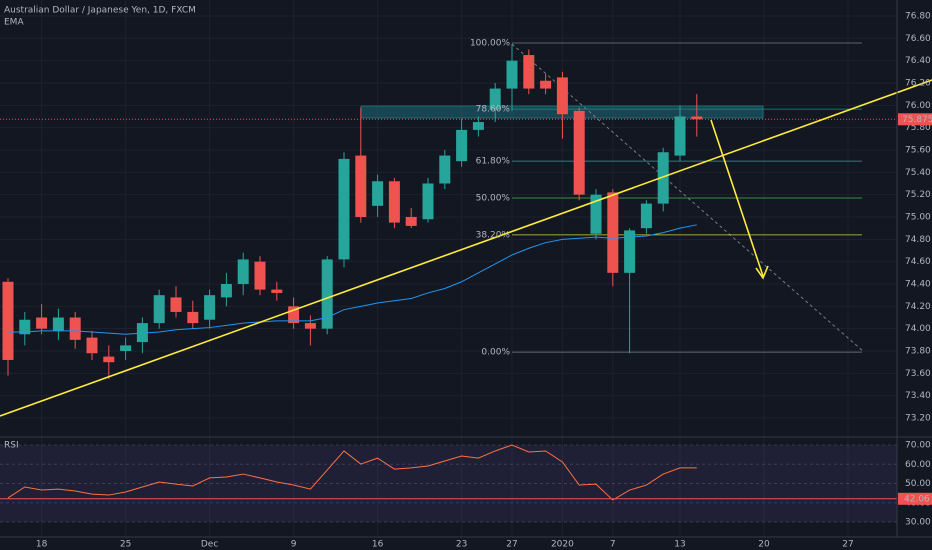  I want to click on rsi-band, so click(448, 484).